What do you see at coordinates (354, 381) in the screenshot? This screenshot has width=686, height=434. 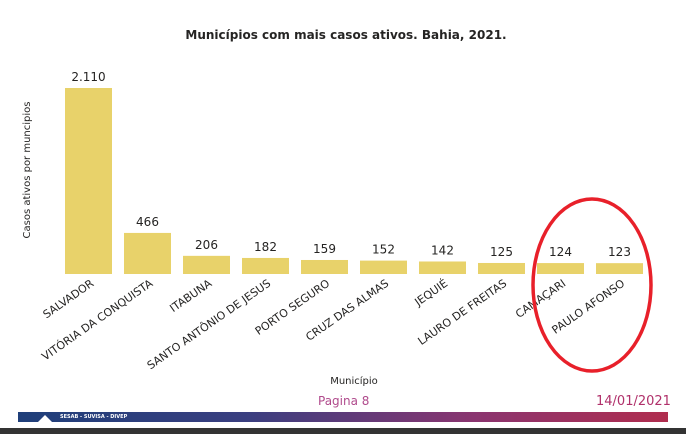 I see `x-axis-label: Município` at bounding box center [354, 381].